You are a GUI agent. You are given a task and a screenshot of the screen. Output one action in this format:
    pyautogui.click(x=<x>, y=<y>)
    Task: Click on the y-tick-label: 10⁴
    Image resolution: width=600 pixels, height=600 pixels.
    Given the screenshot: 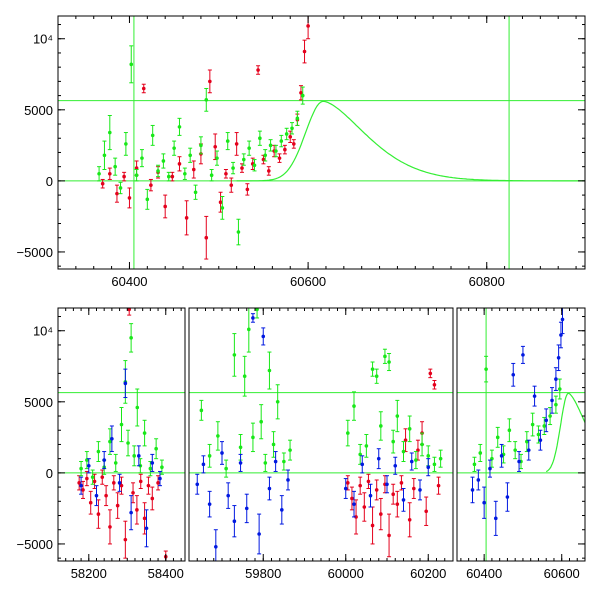 What is the action you would take?
    pyautogui.click(x=43, y=39)
    